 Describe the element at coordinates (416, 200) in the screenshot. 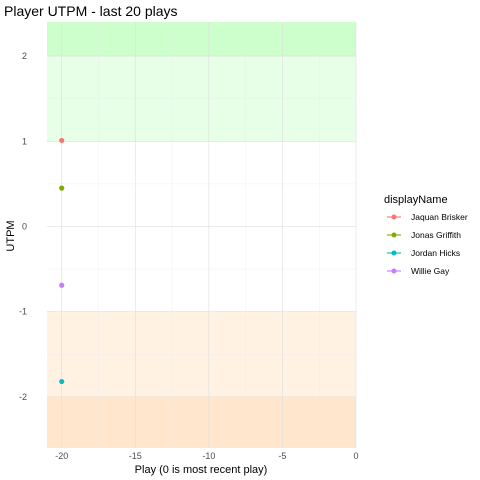

I see `legend-title: displayName` at that location.